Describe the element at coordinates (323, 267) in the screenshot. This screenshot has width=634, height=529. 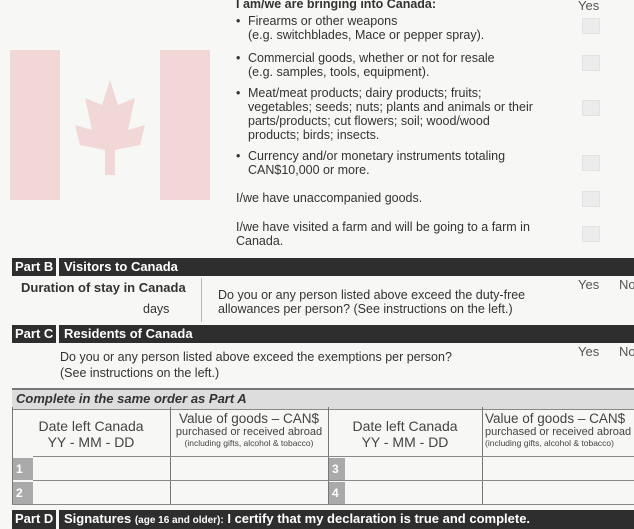
I see `part-b-header: Part B Visitors to Canada` at that location.